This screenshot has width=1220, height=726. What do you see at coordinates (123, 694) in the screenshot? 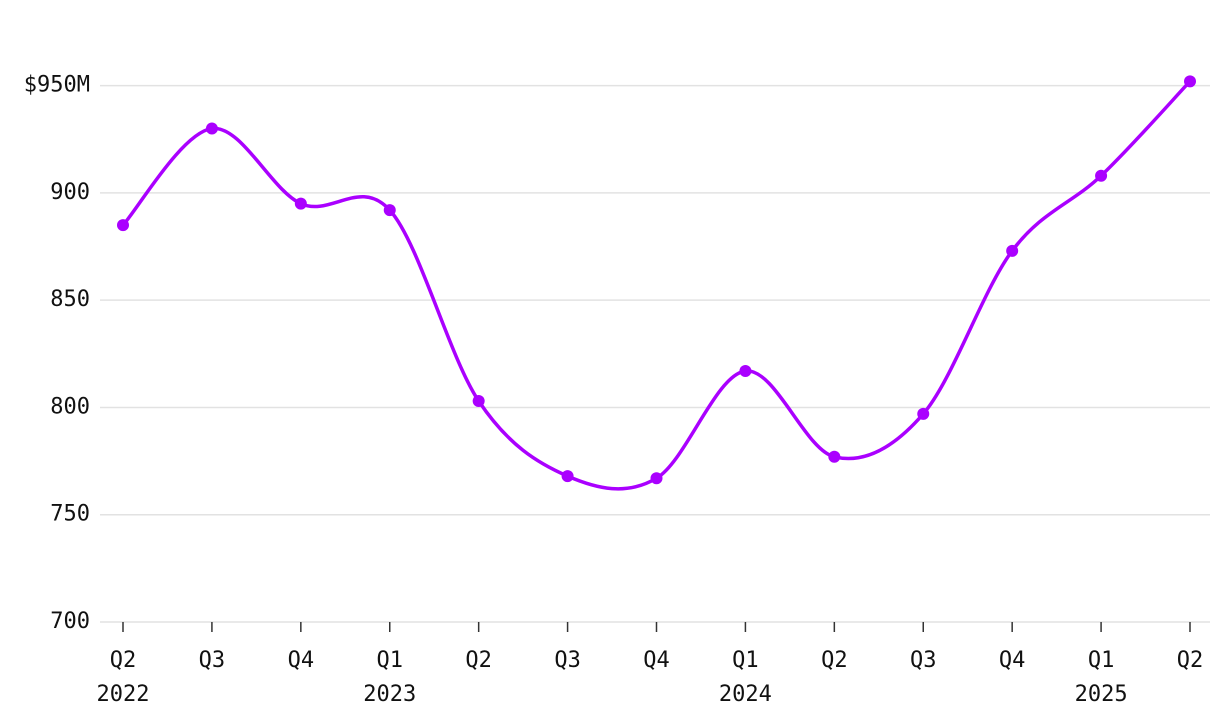
I see `x-year-label: 2022` at bounding box center [123, 694].